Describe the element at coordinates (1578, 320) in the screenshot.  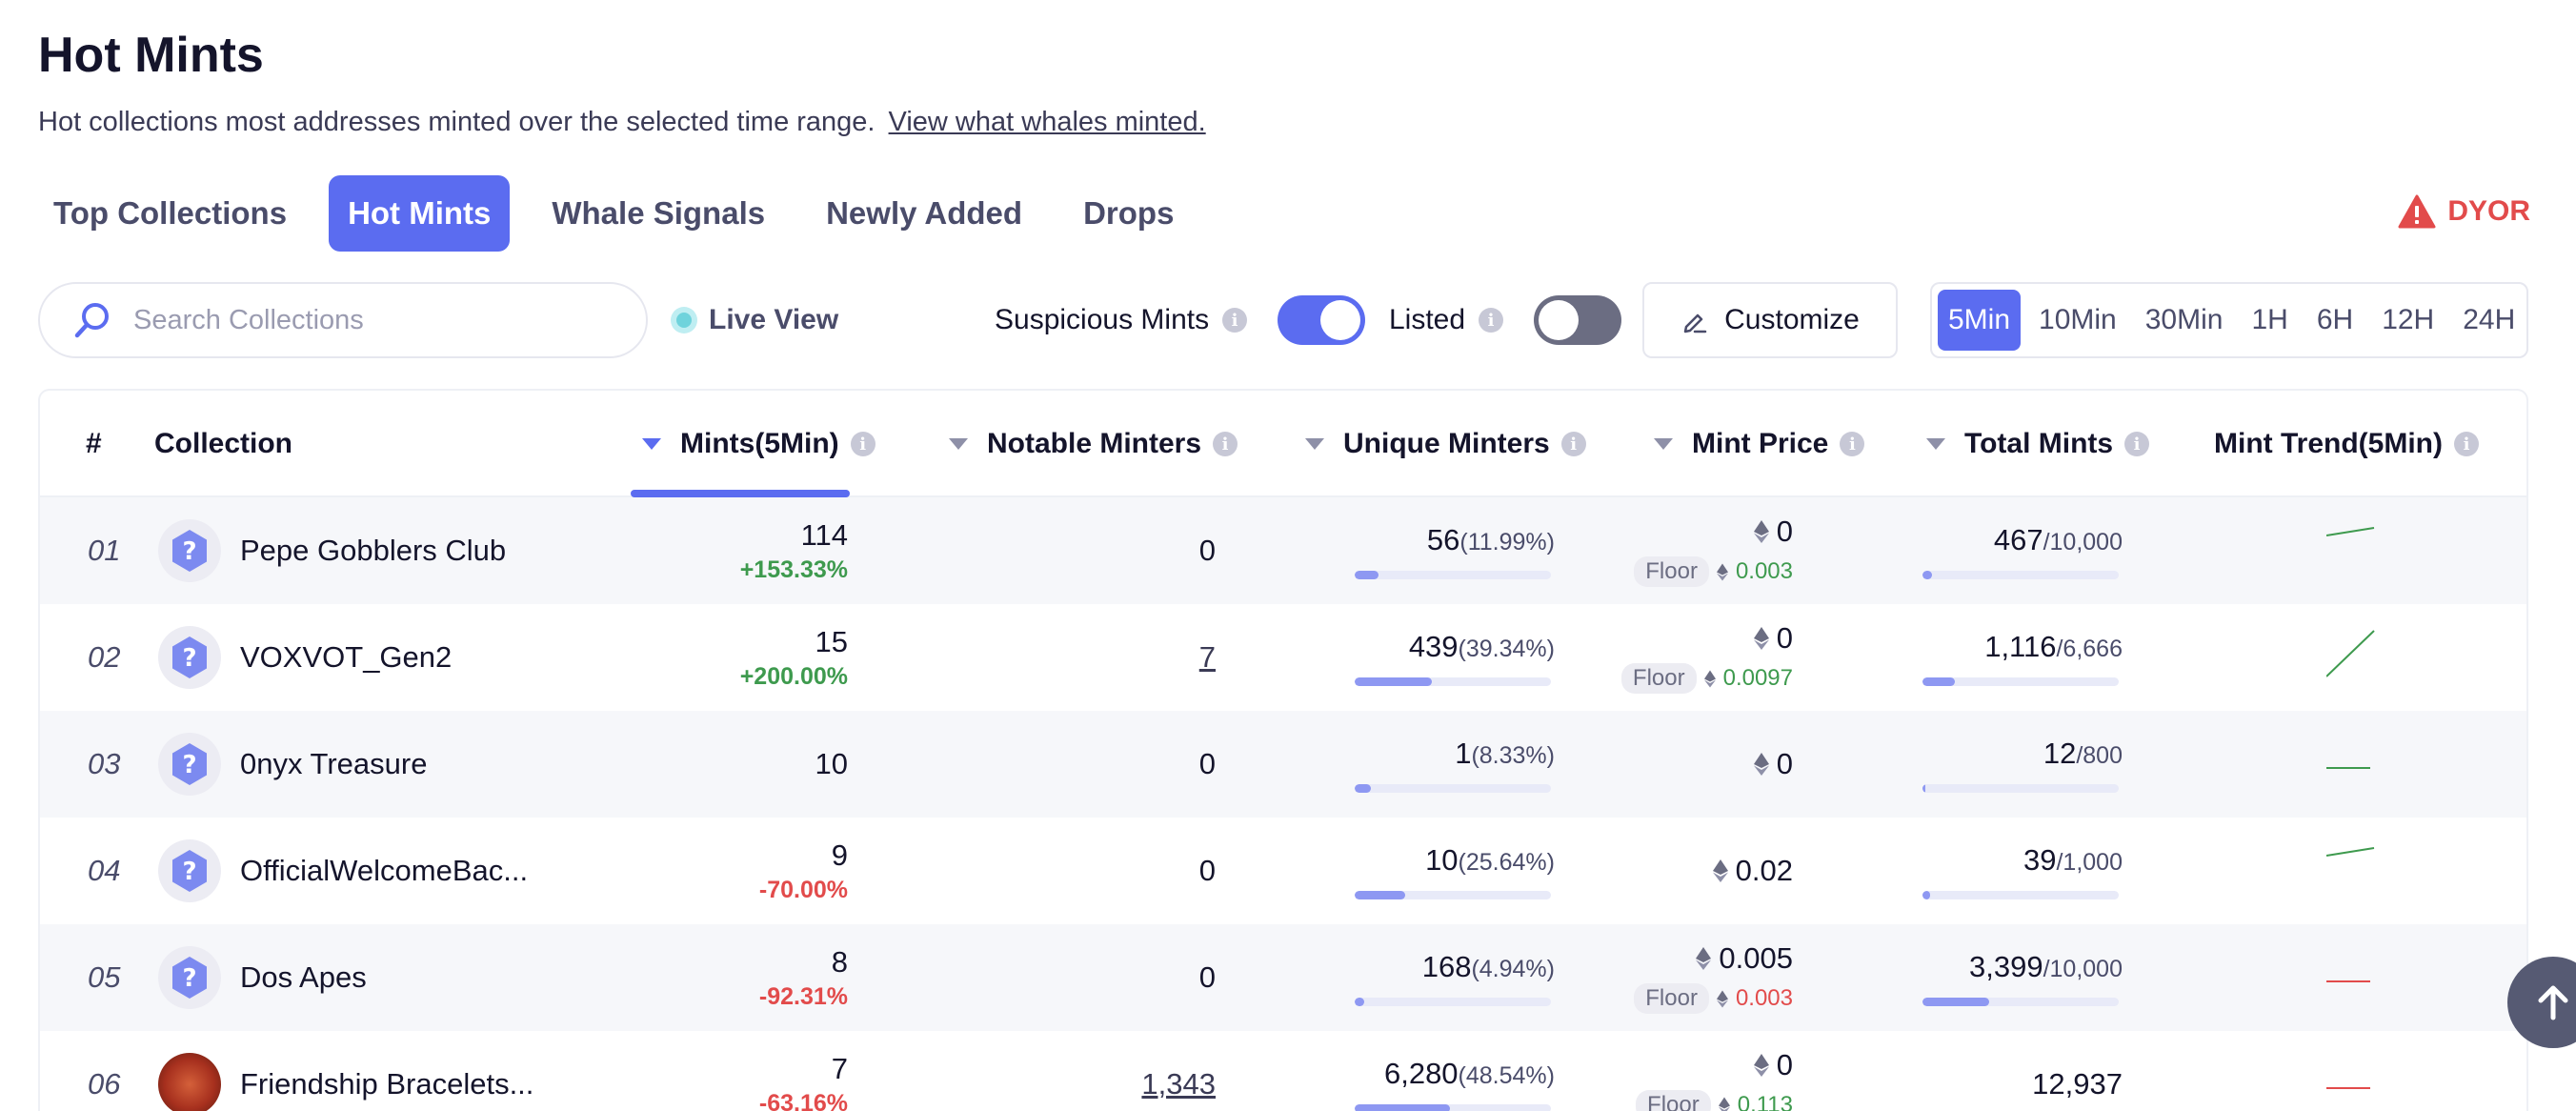
I see `listed-switch` at that location.